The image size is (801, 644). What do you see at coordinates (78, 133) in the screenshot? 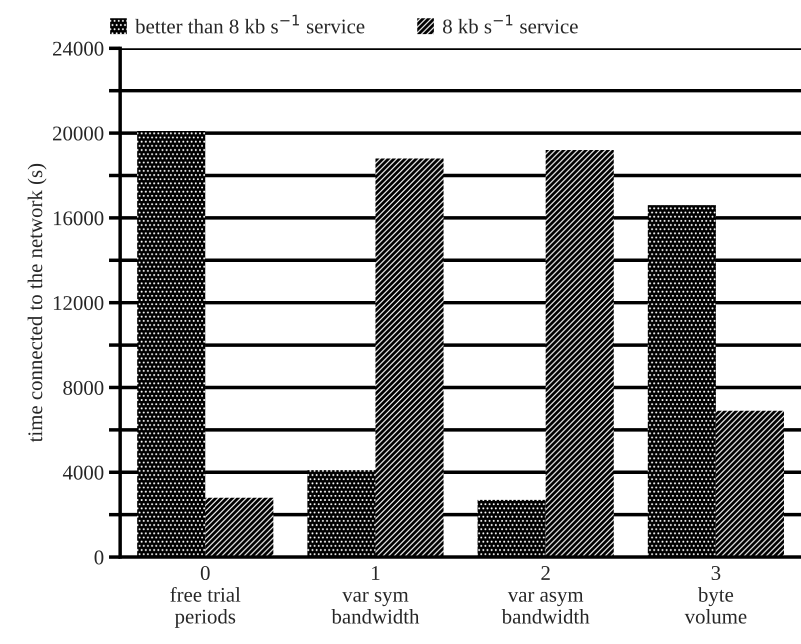
I see `y-tick-label: 20000` at bounding box center [78, 133].